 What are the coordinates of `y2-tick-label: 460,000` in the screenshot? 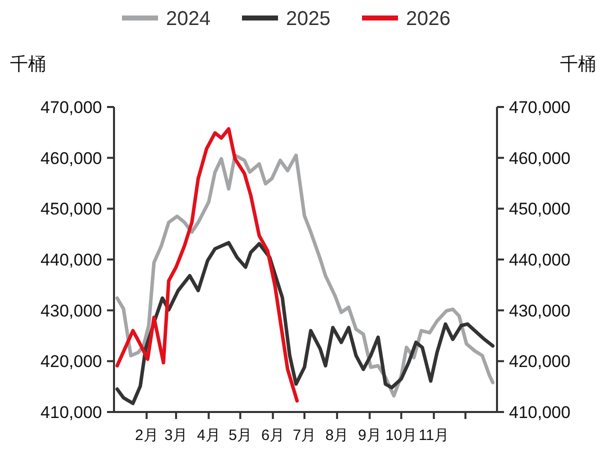 It's located at (539, 158).